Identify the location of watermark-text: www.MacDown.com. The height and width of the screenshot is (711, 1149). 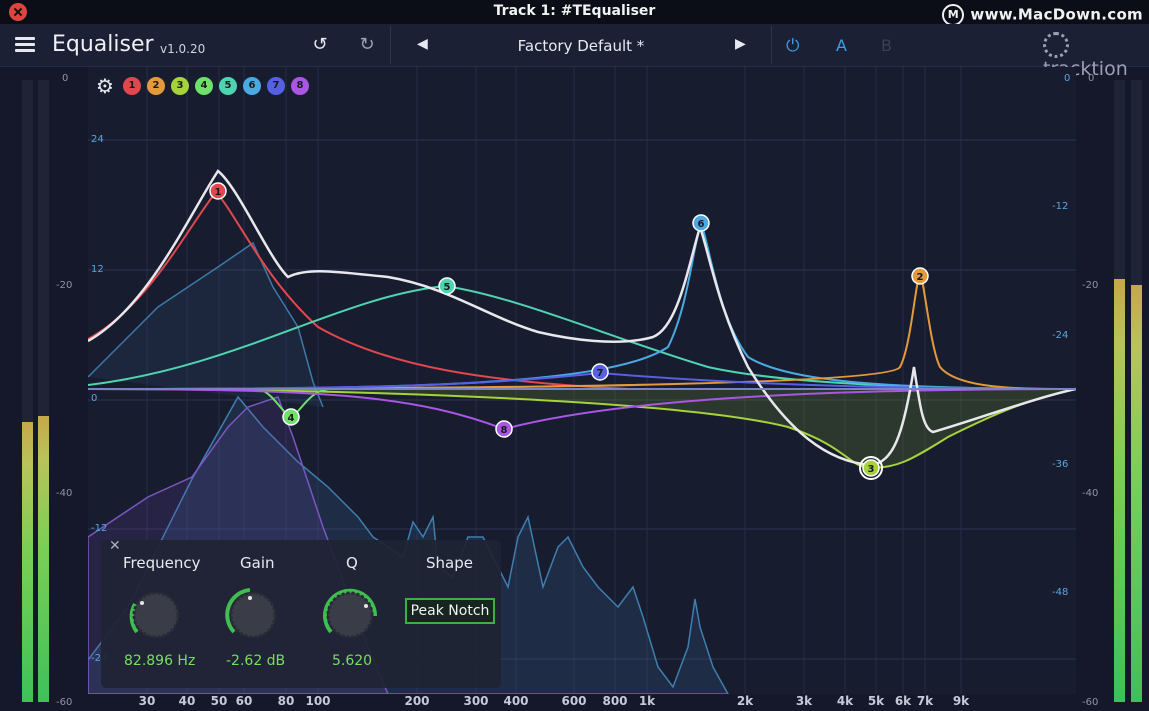
(1056, 14).